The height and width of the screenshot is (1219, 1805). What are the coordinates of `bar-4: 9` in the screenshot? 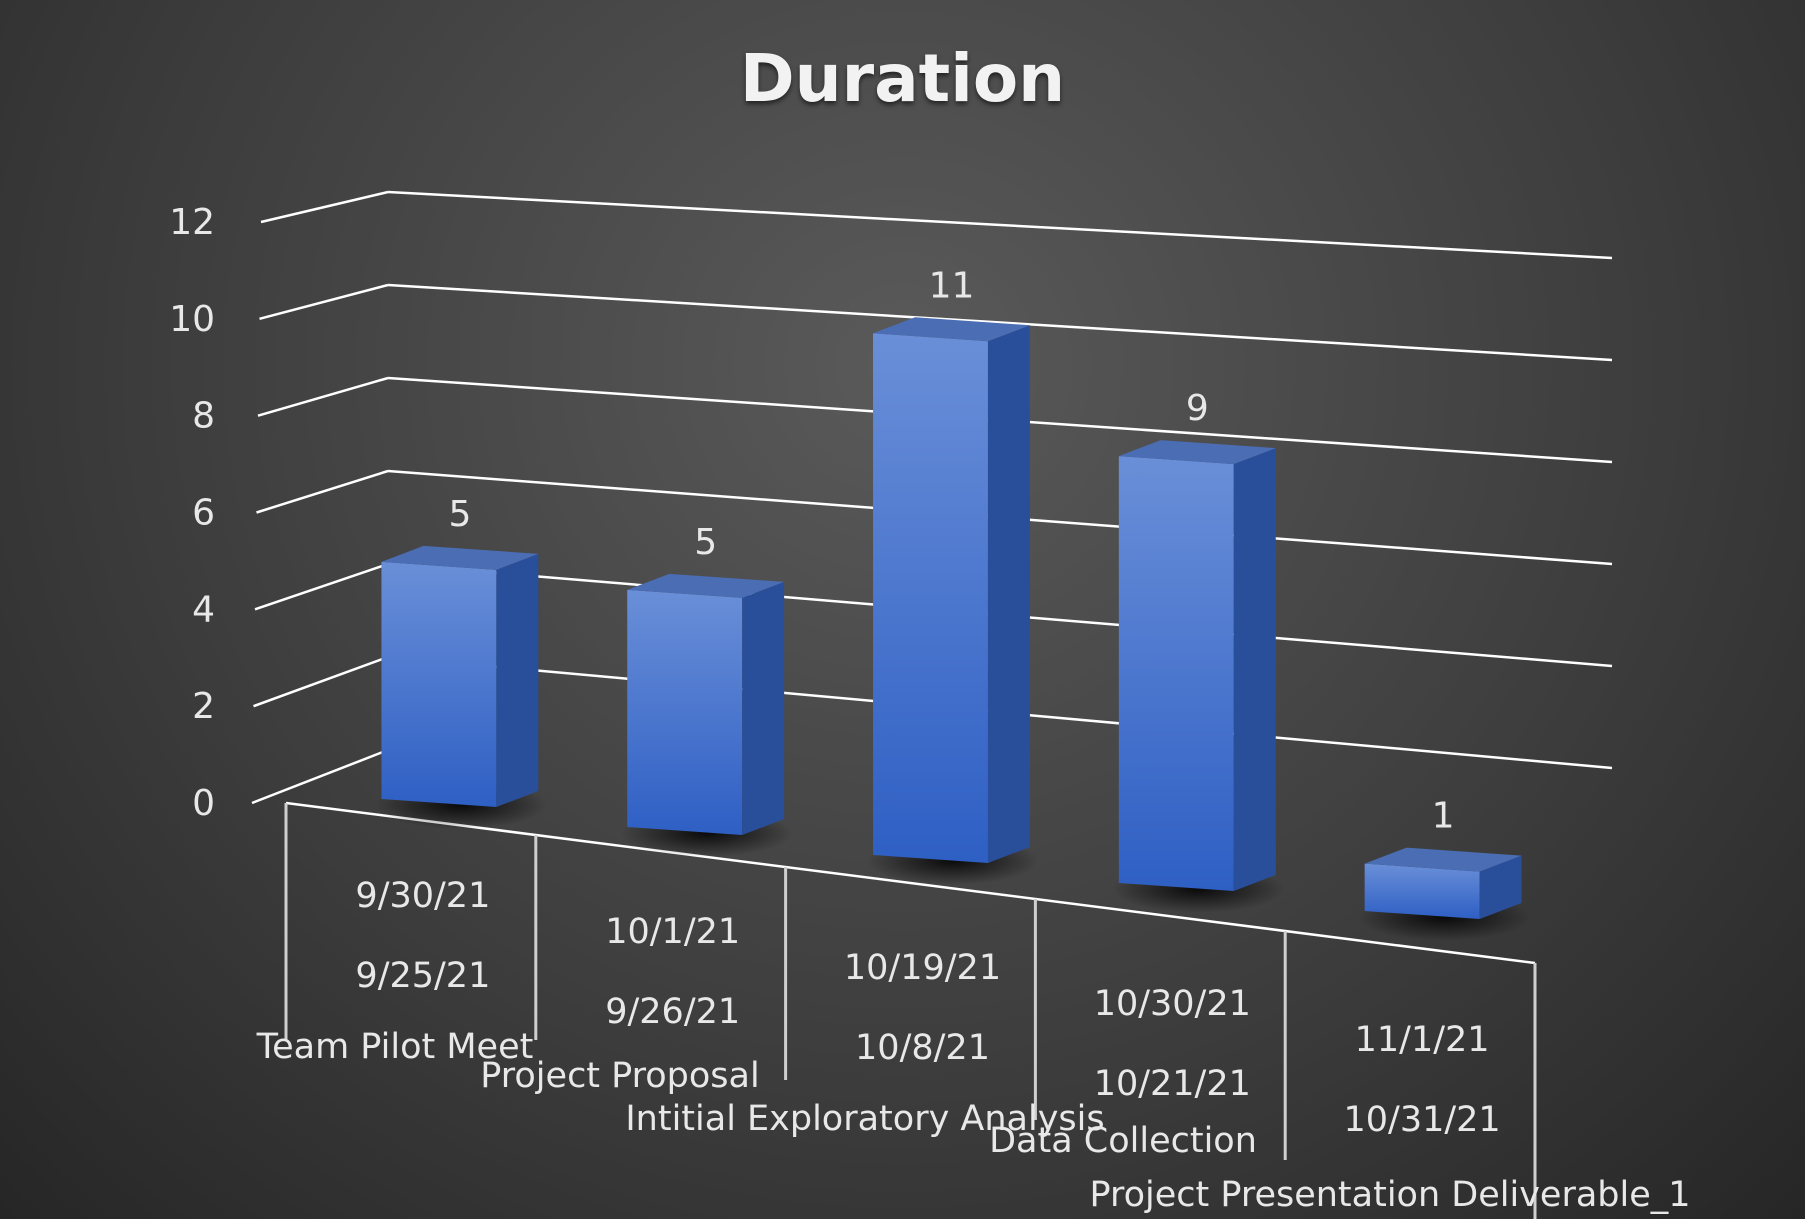 It's located at (1198, 650).